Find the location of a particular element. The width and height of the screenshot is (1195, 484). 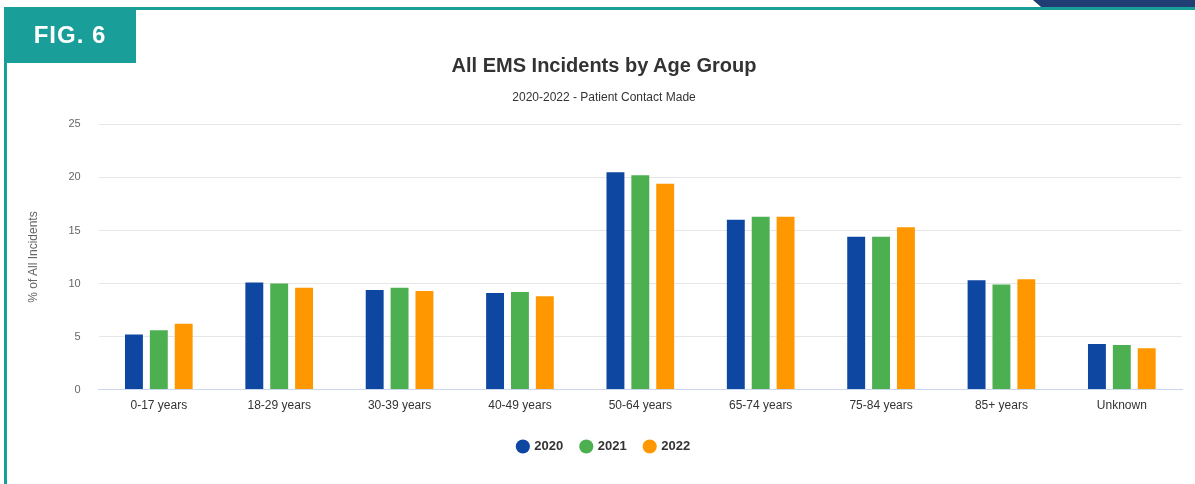

y-axis-title: % of All Incidents is located at coordinates (32, 257).